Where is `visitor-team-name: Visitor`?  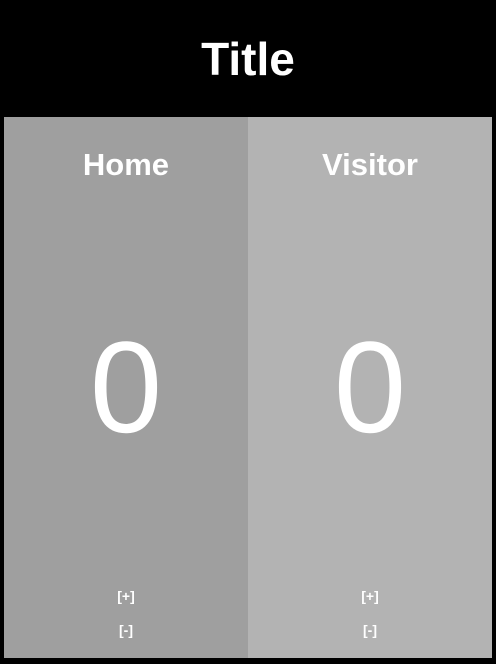 visitor-team-name: Visitor is located at coordinates (370, 164).